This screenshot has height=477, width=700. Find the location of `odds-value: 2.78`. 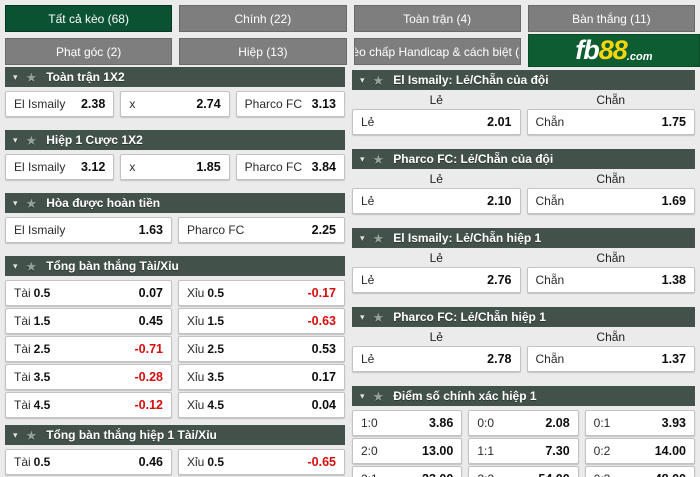

odds-value: 2.78 is located at coordinates (499, 359).